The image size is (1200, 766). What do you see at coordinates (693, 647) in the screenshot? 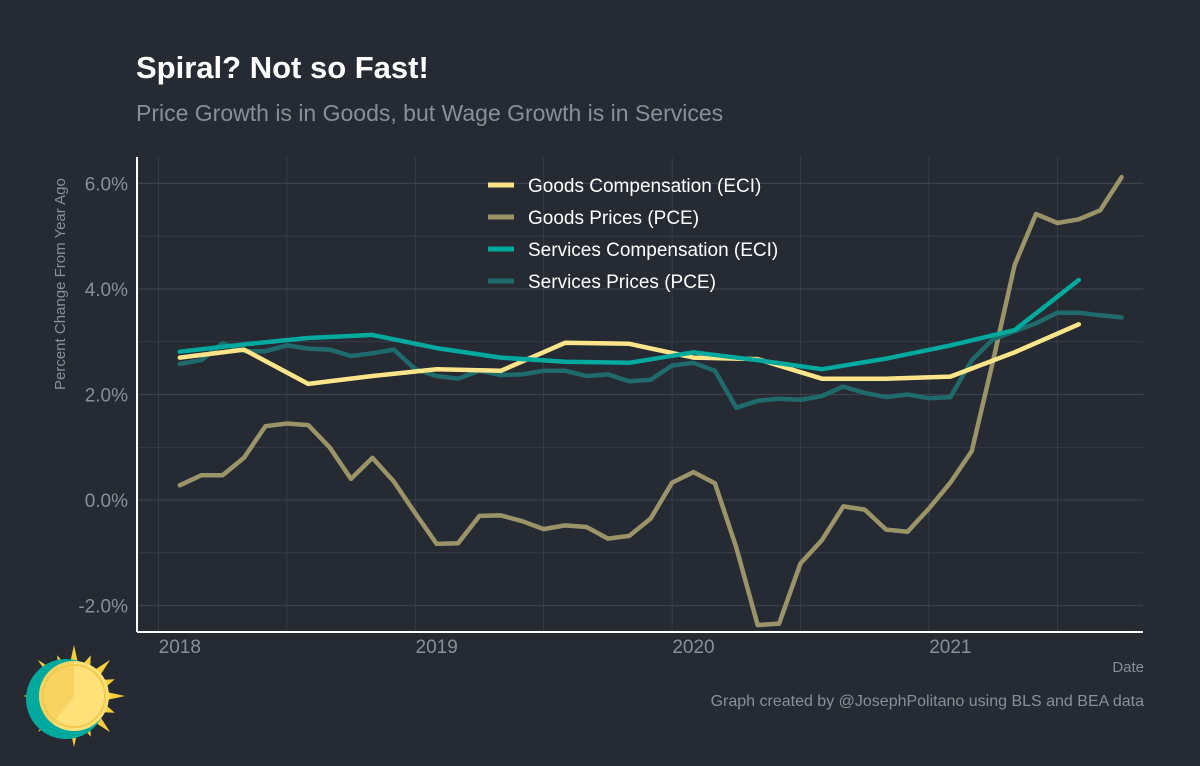
I see `x-tick-label: 2020` at bounding box center [693, 647].